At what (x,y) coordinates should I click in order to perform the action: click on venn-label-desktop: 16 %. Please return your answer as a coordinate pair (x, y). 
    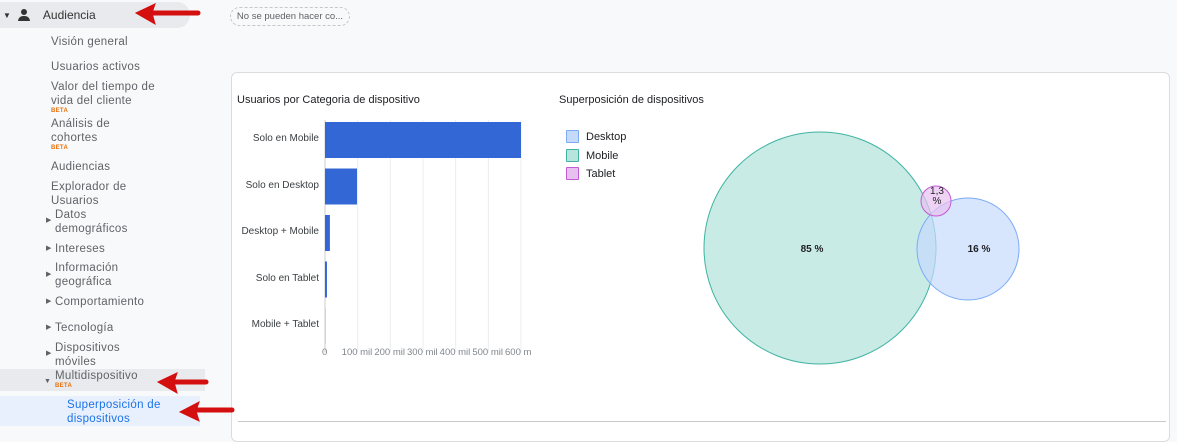
    Looking at the image, I should click on (979, 249).